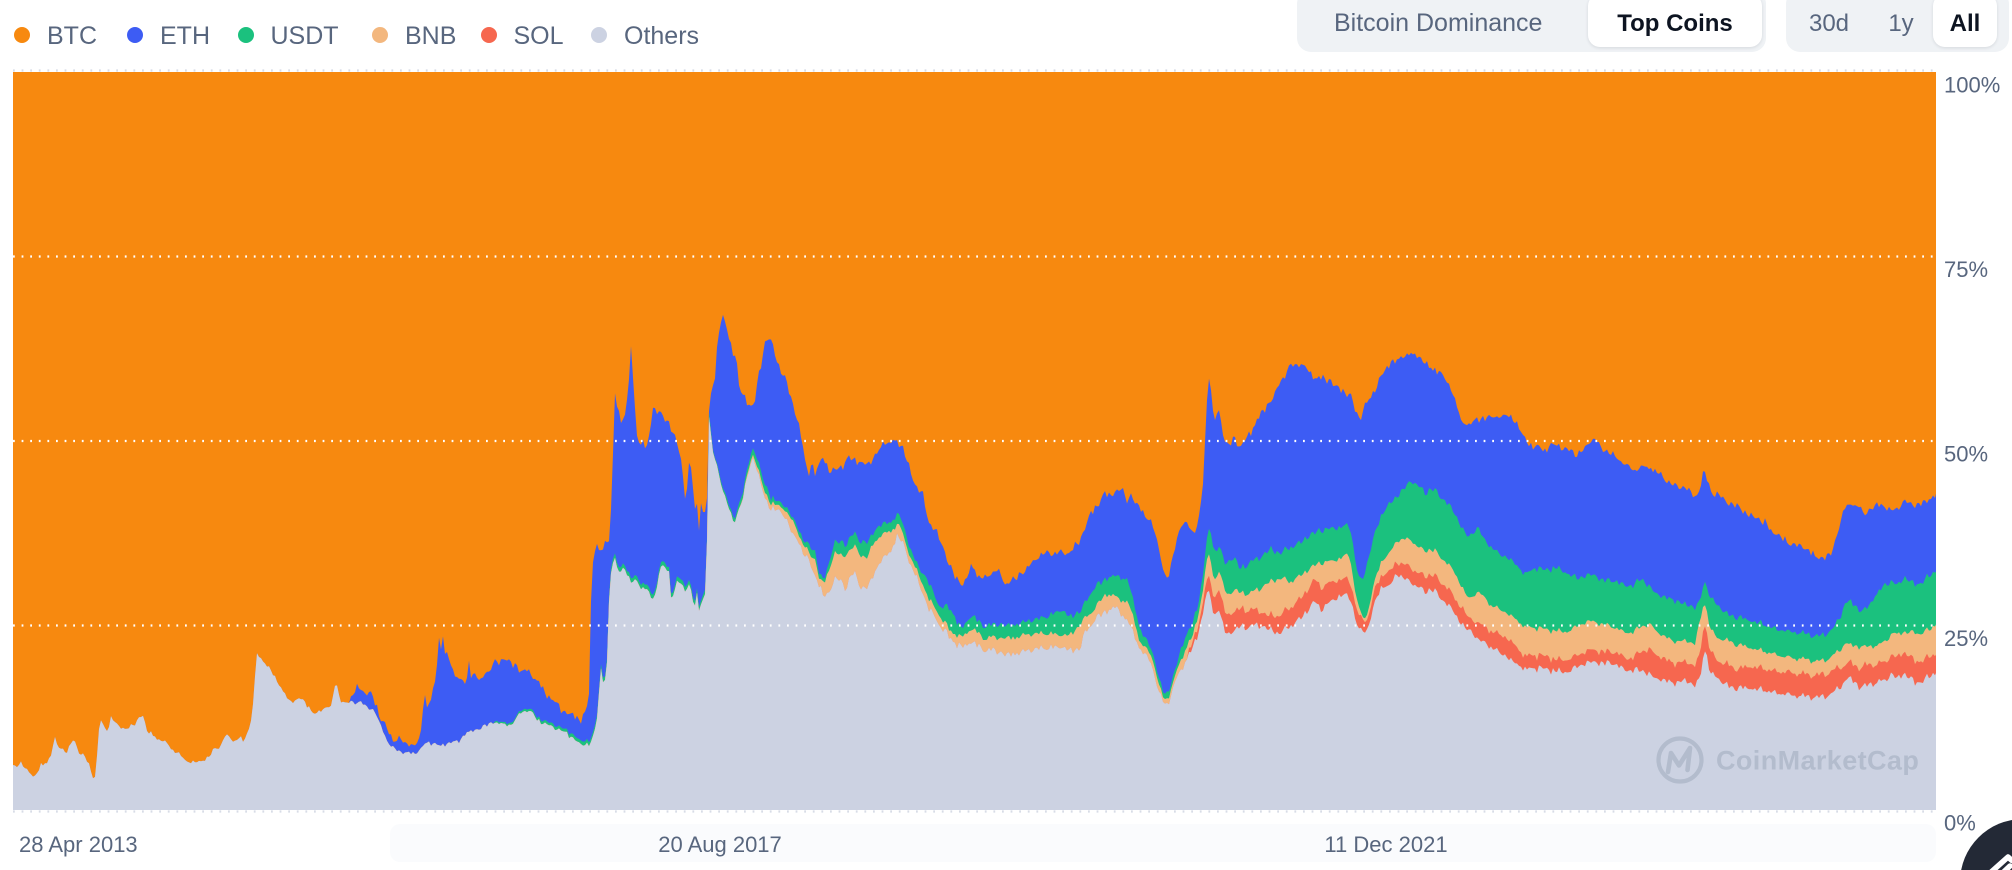  Describe the element at coordinates (1972, 85) in the screenshot. I see `svg-text: 100%` at that location.